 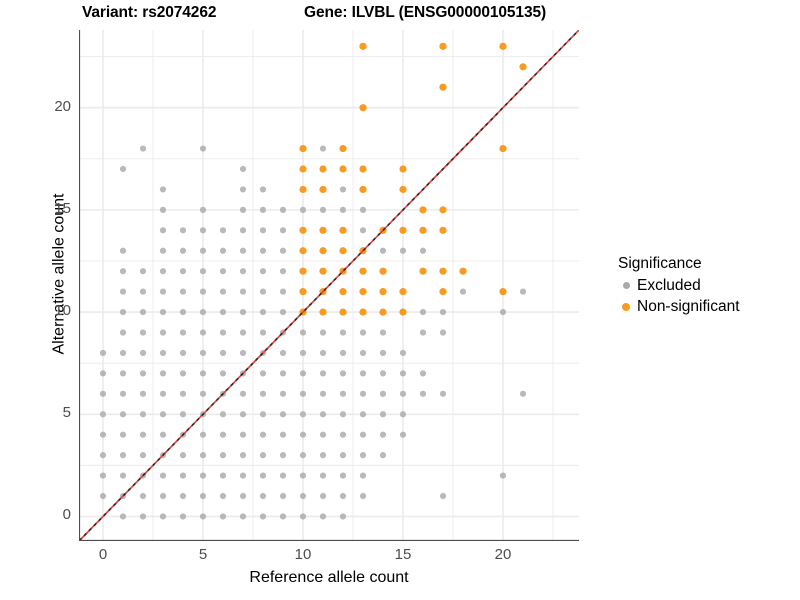 What do you see at coordinates (708, 285) in the screenshot?
I see `legend-item-excluded: Excluded` at bounding box center [708, 285].